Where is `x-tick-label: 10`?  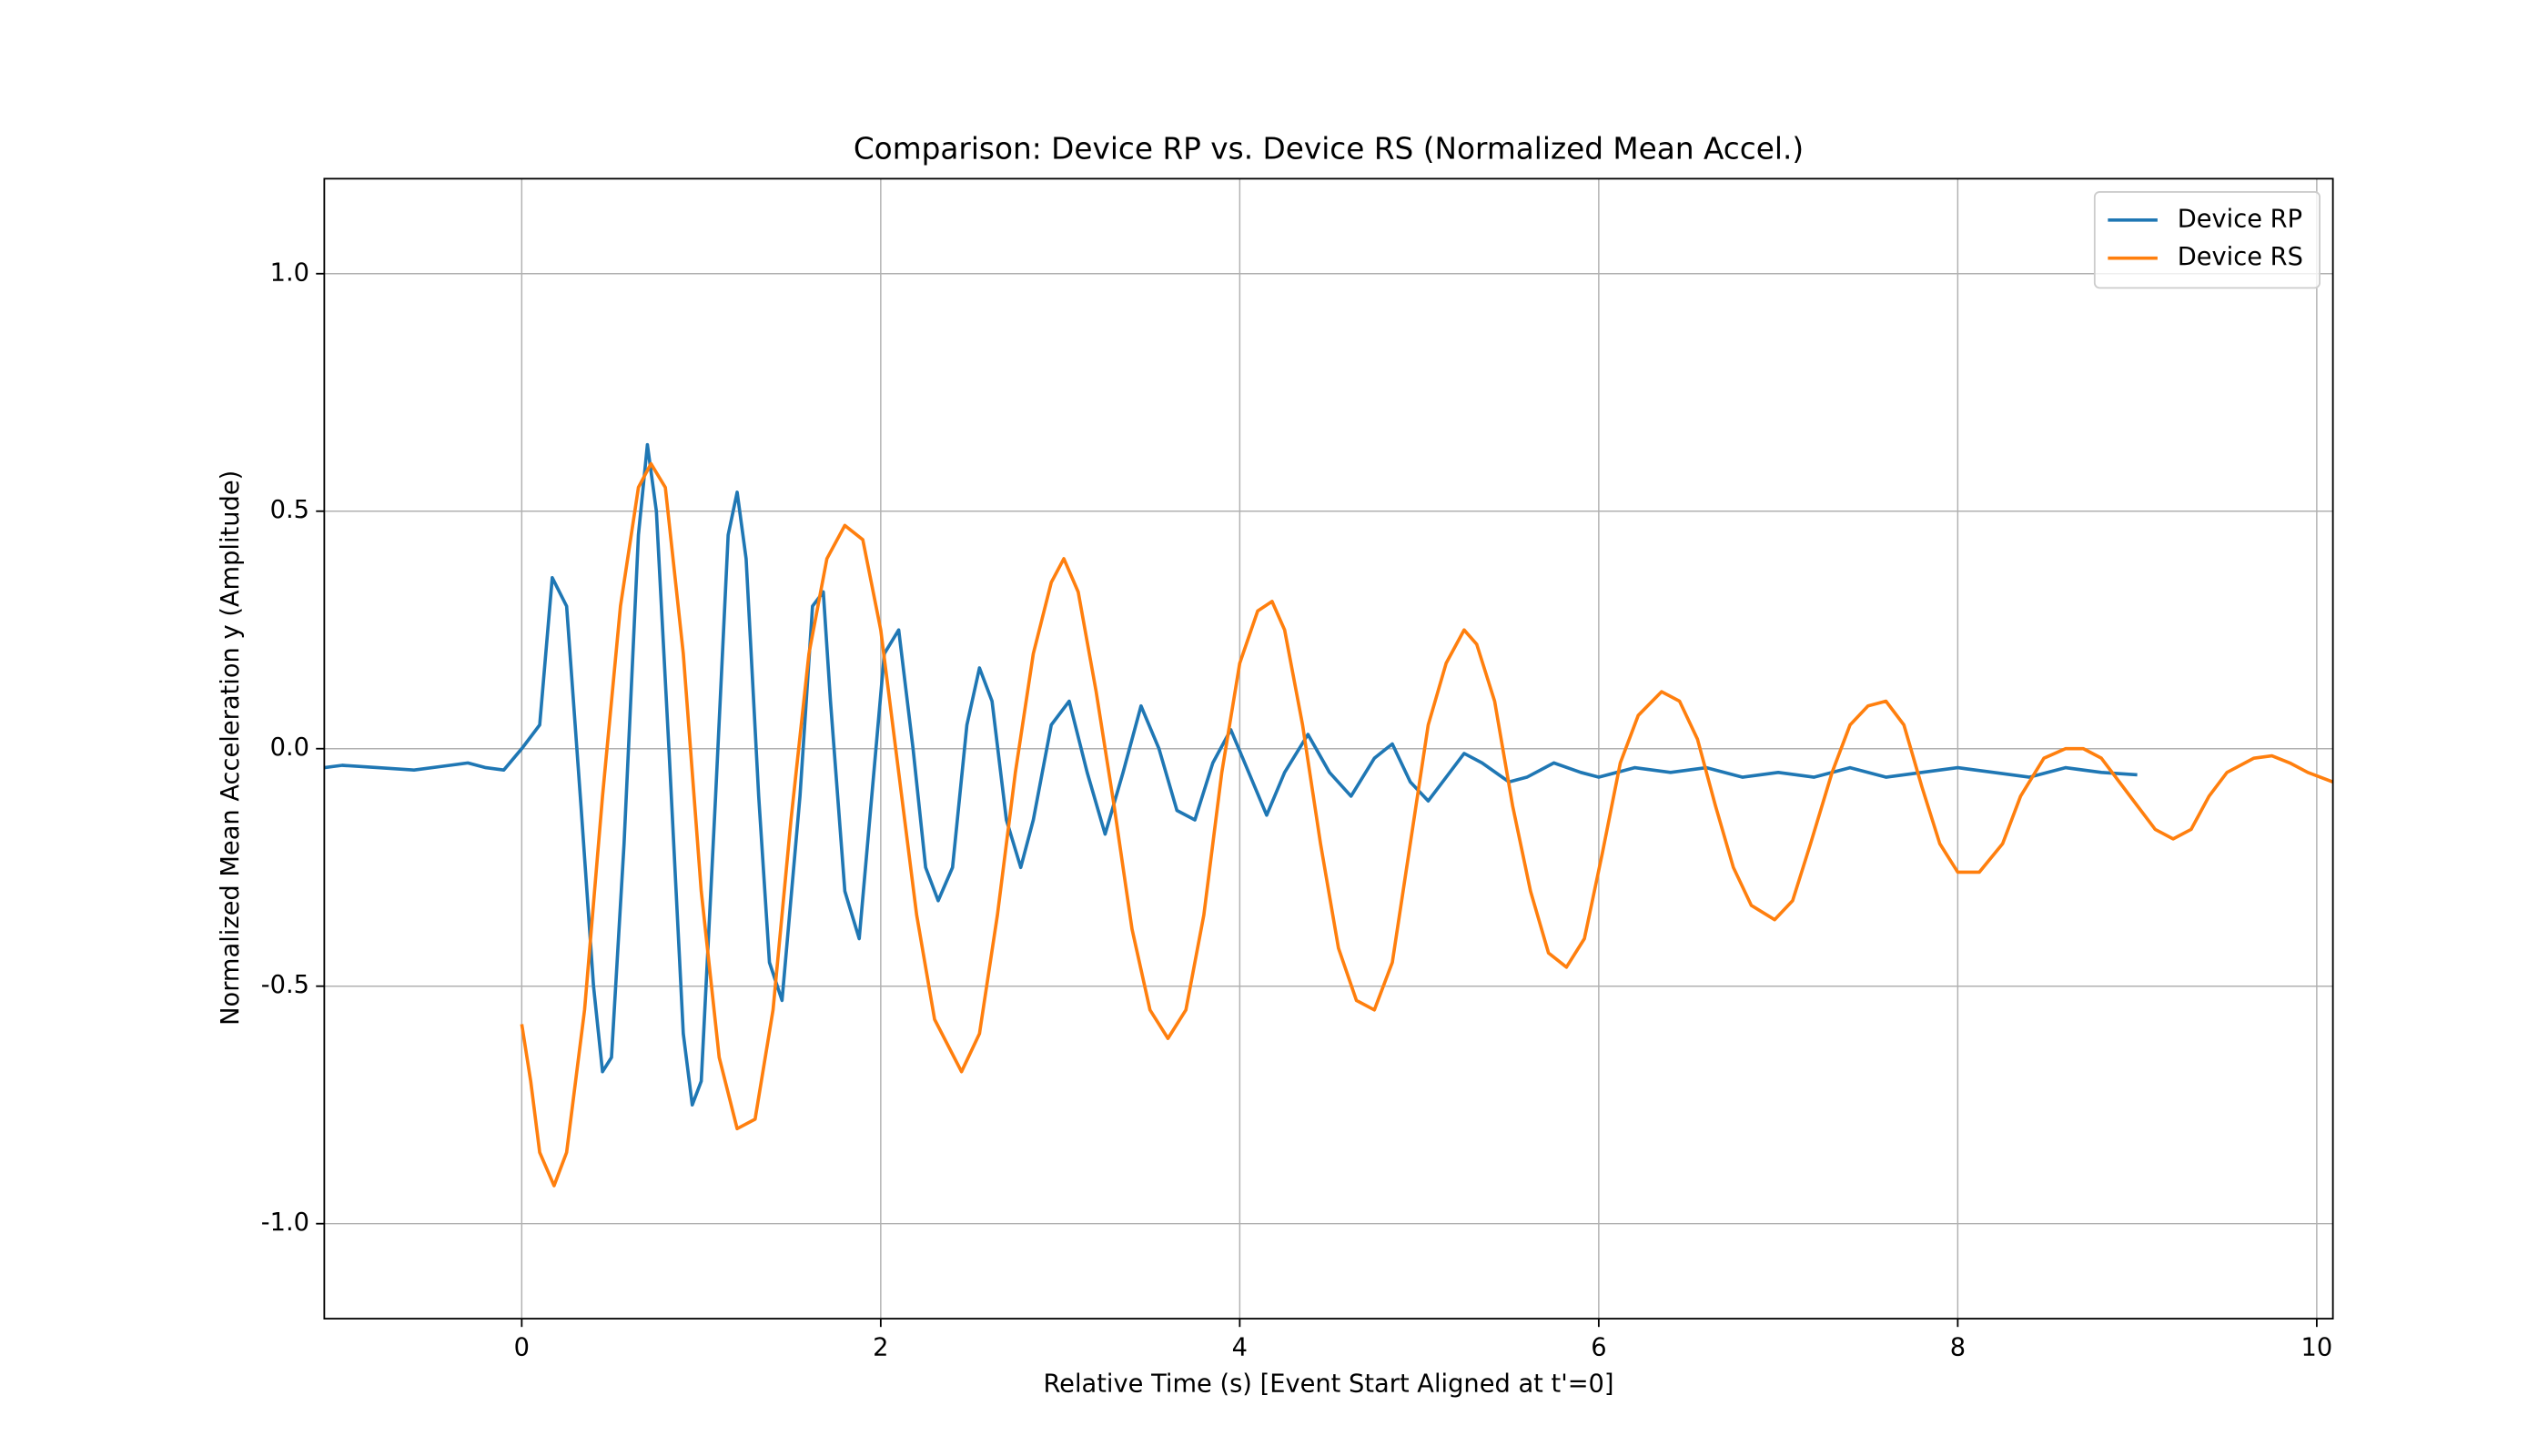
x-tick-label: 10 is located at coordinates (2317, 1347).